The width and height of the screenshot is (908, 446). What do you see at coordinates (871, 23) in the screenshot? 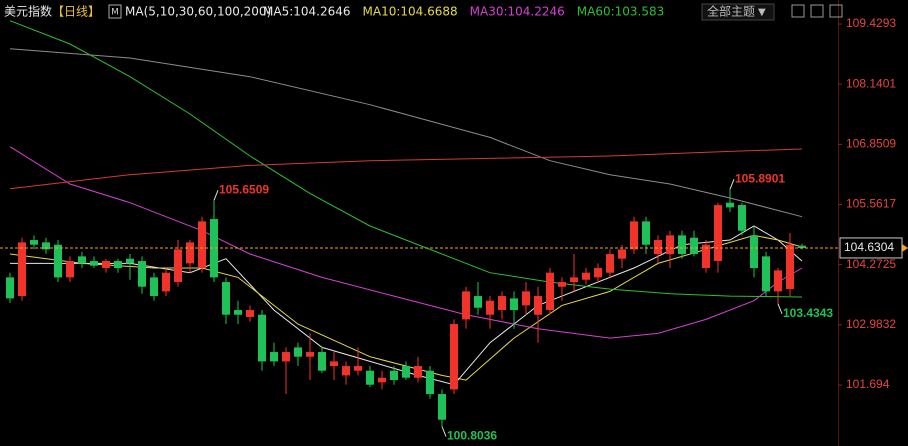
I see `y-tick-label: 109.4293` at bounding box center [871, 23].